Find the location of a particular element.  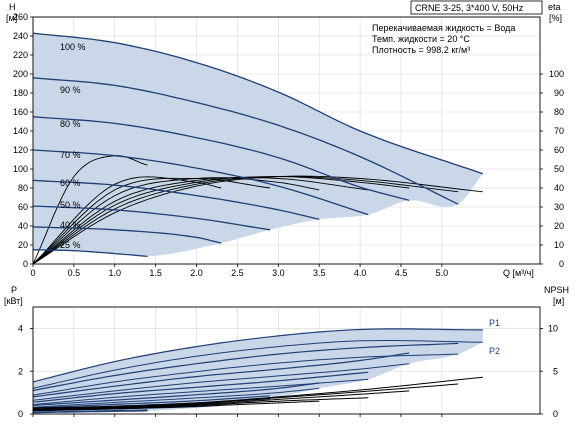

qh-xtick-label-0: 0 is located at coordinates (32, 273).